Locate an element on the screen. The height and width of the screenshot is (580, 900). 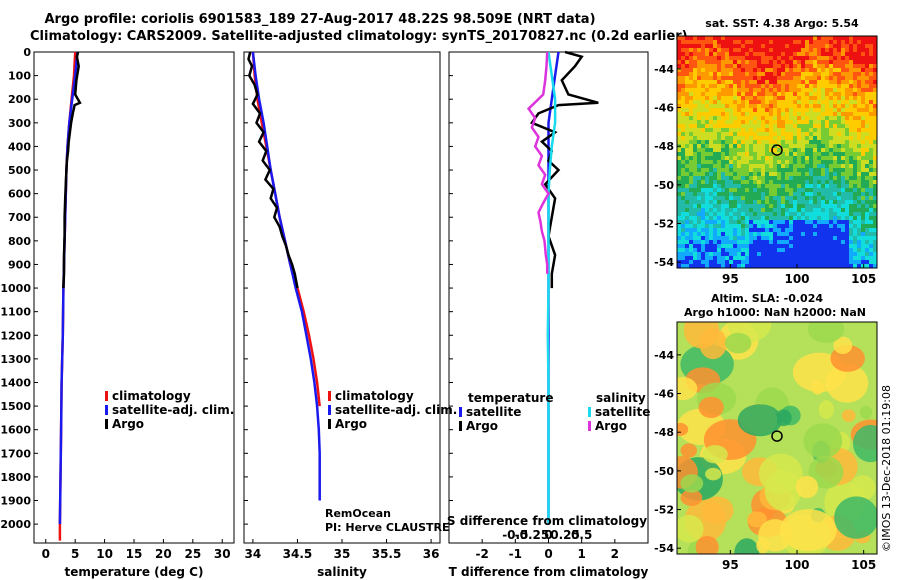
map-xtick-label-sla_map-100: 100 is located at coordinates (796, 565).